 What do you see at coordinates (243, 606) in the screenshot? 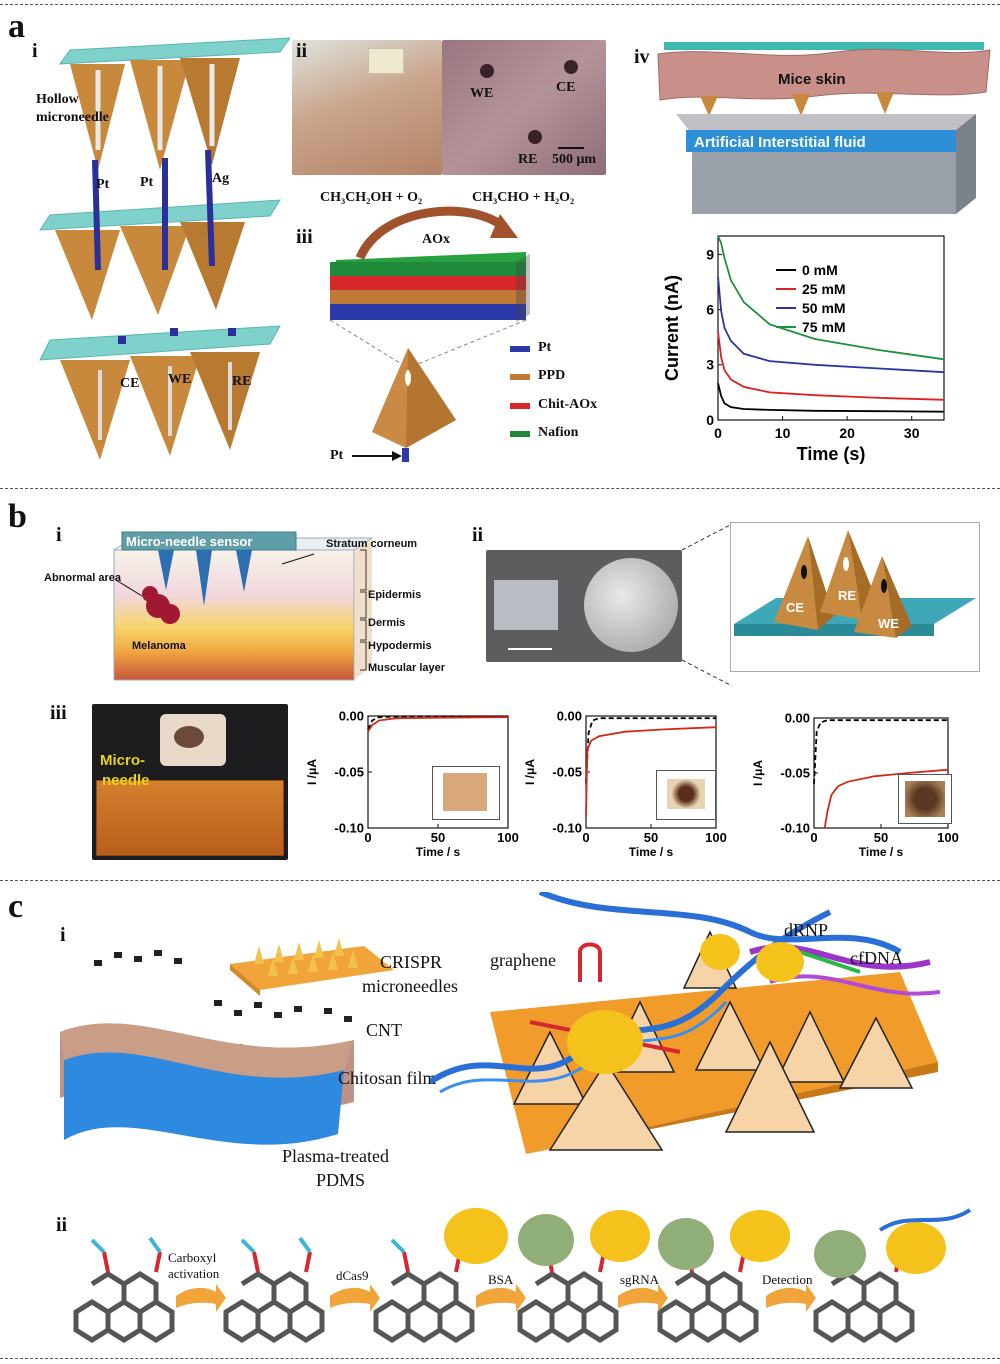
I see `skin-layer-schematic` at bounding box center [243, 606].